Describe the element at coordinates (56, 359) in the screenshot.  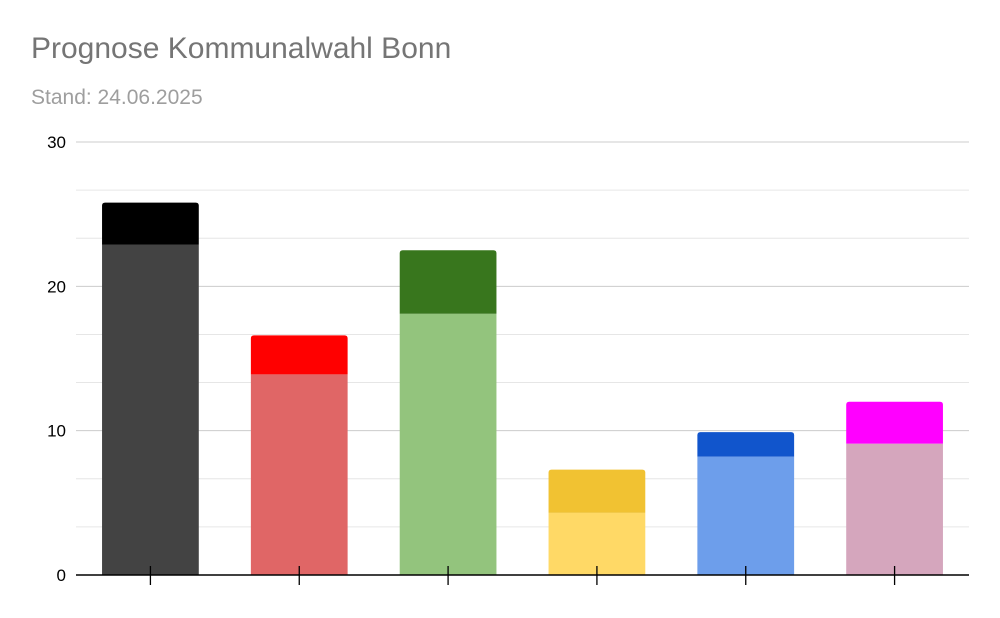
I see `y-axis-tick-labels: 0 10 20 30` at that location.